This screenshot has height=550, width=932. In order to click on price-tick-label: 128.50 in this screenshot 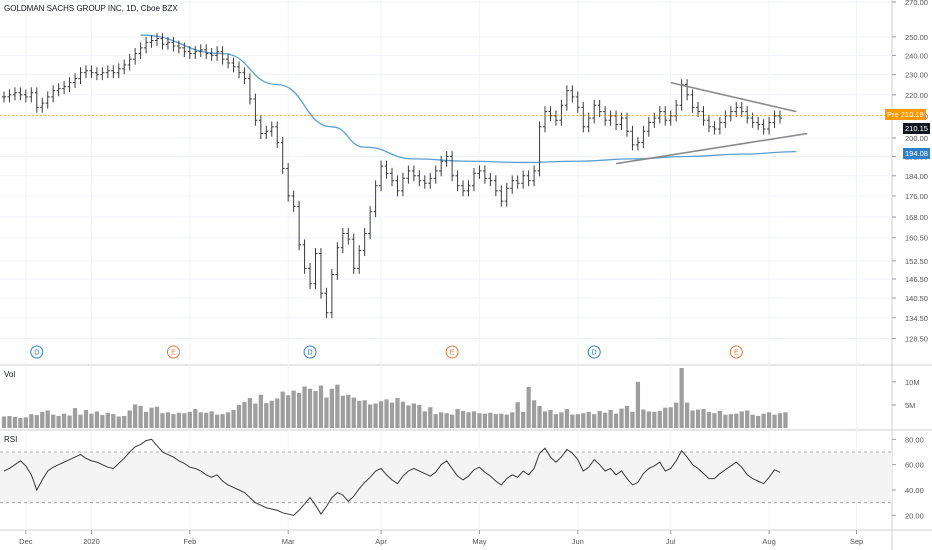, I will do `click(916, 338)`.